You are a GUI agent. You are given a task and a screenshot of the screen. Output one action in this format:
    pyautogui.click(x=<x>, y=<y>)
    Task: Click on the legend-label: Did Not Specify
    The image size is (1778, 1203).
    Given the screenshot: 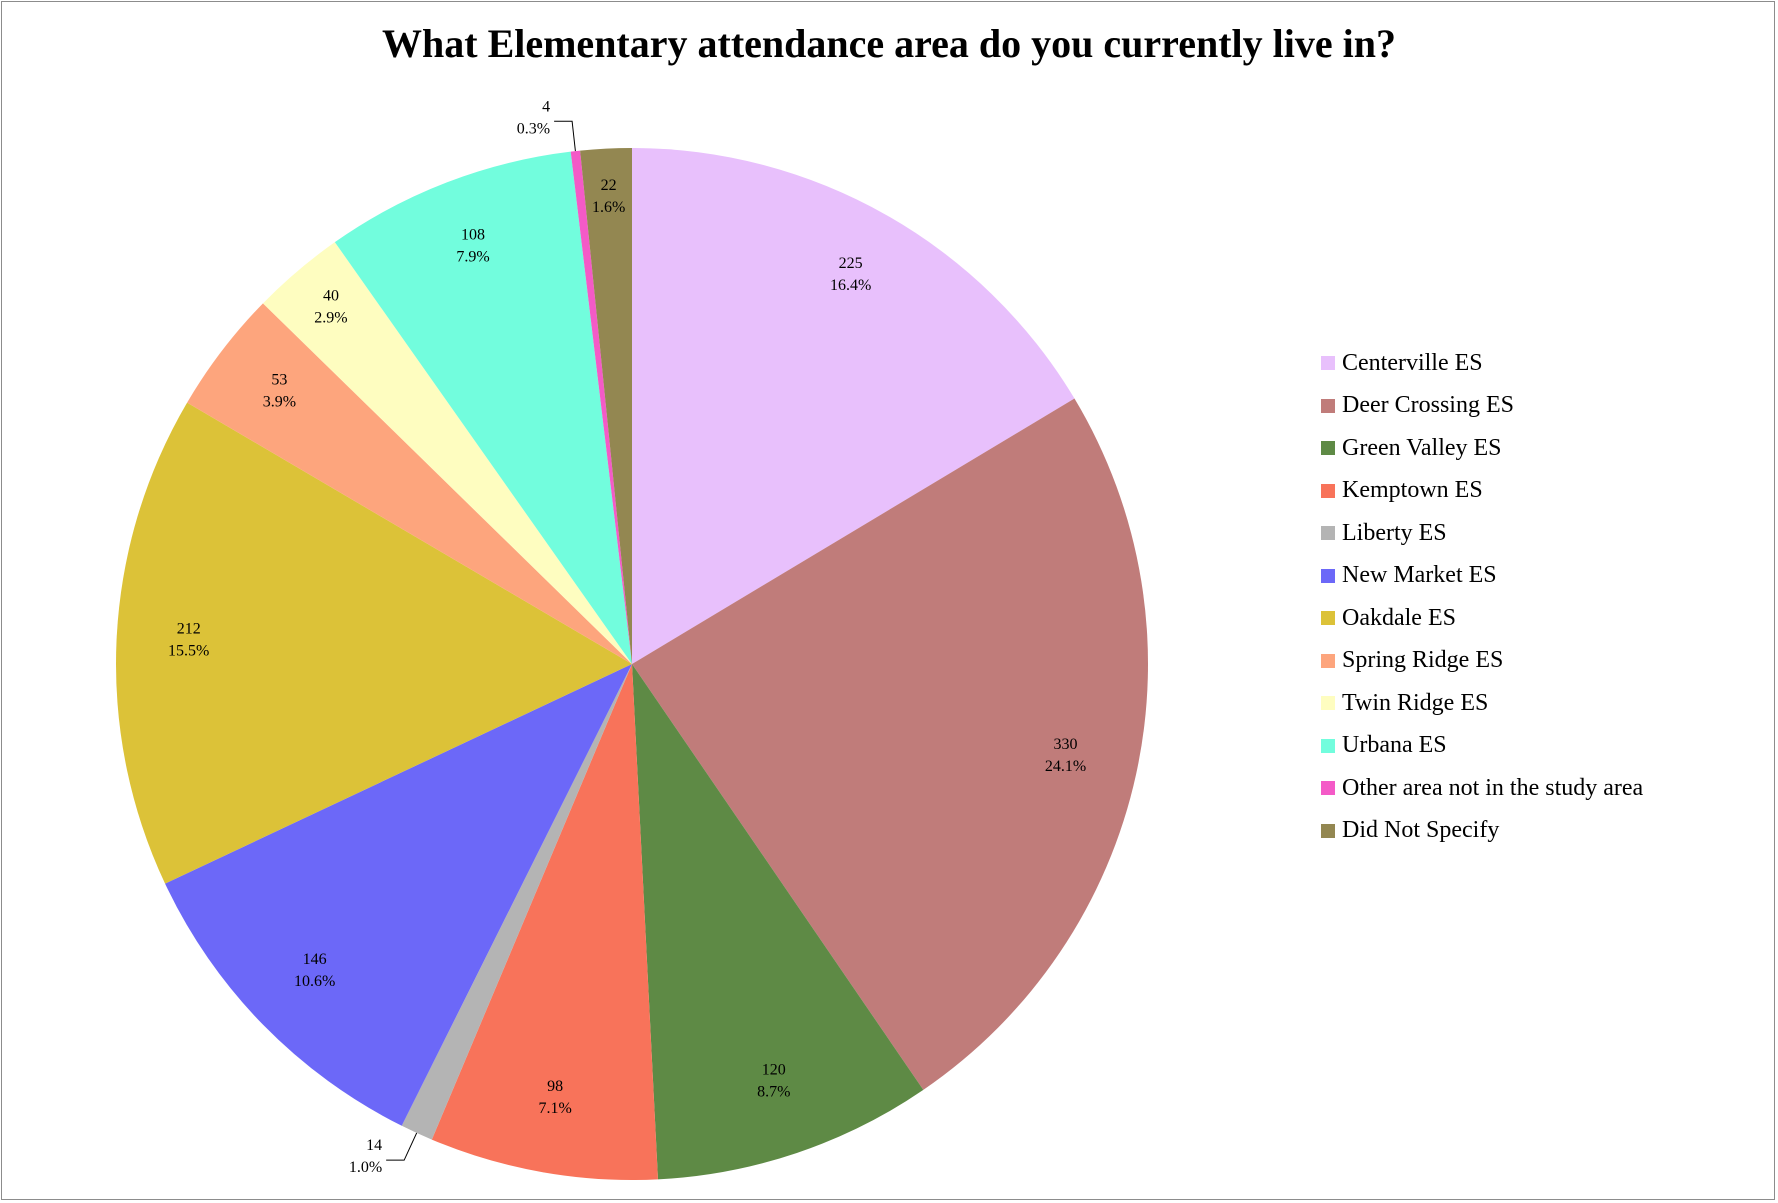 What is the action you would take?
    pyautogui.click(x=1421, y=830)
    